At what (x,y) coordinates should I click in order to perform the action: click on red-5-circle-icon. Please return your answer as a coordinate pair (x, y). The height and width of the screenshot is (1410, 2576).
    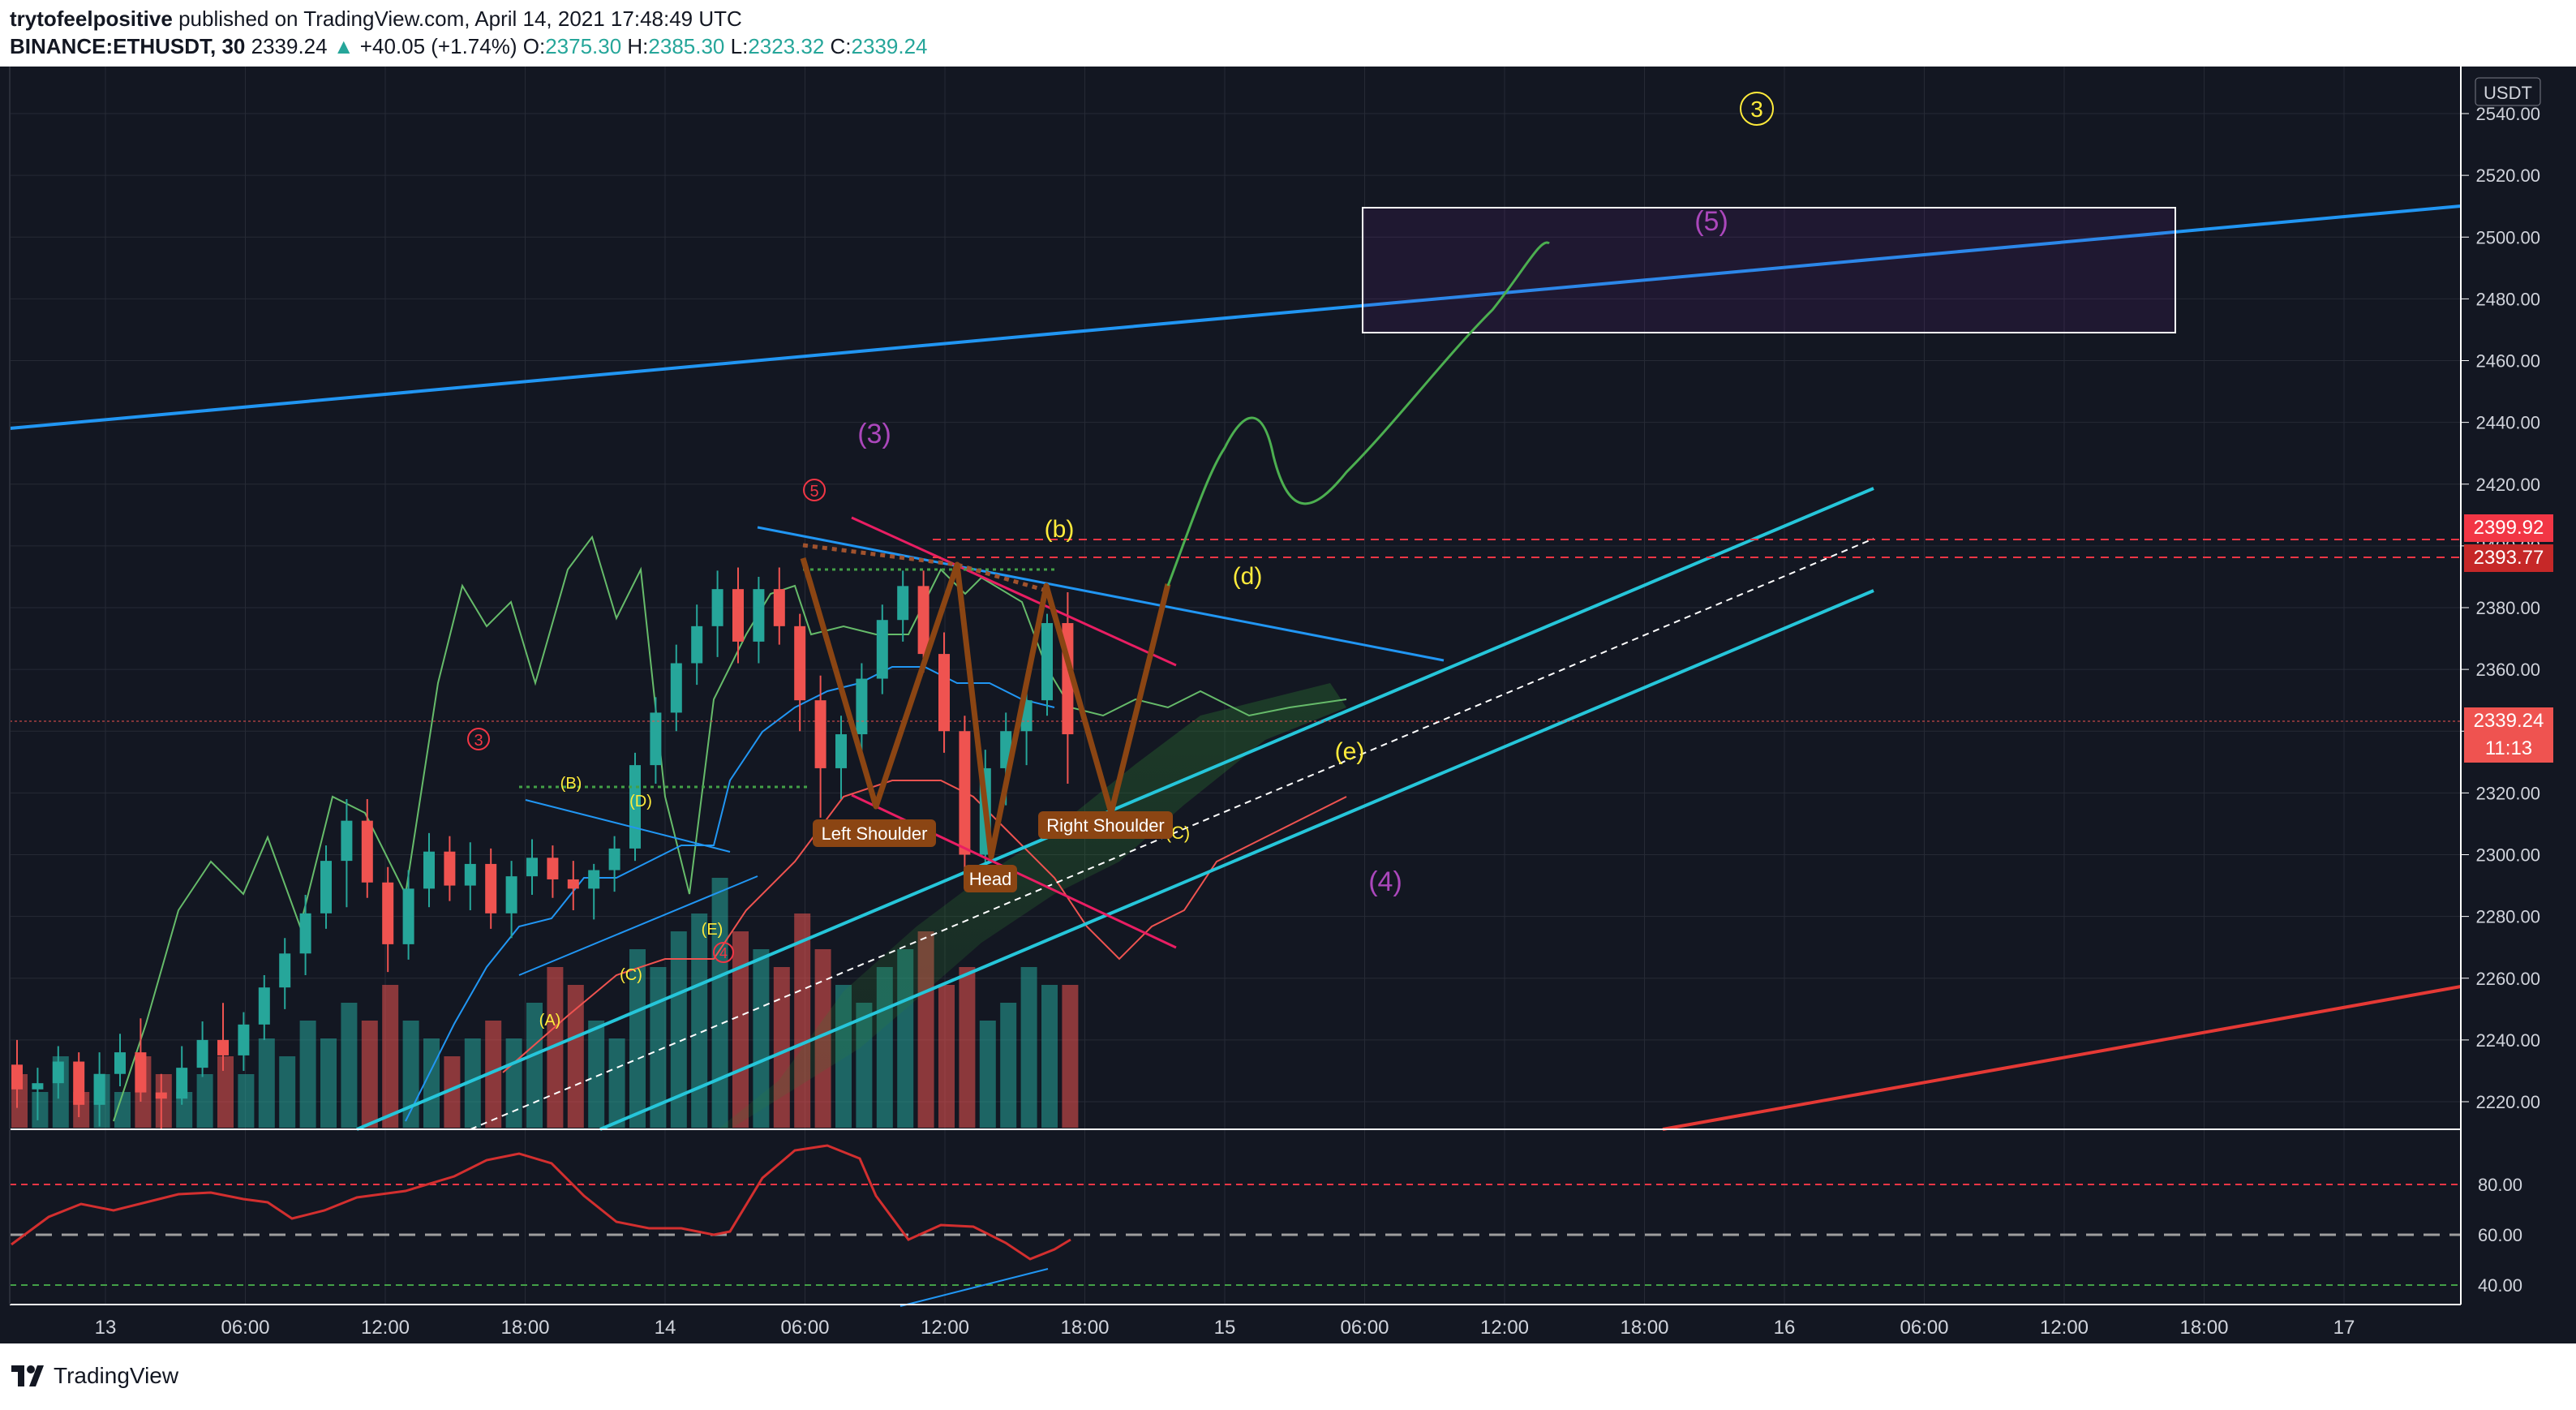
    Looking at the image, I should click on (814, 490).